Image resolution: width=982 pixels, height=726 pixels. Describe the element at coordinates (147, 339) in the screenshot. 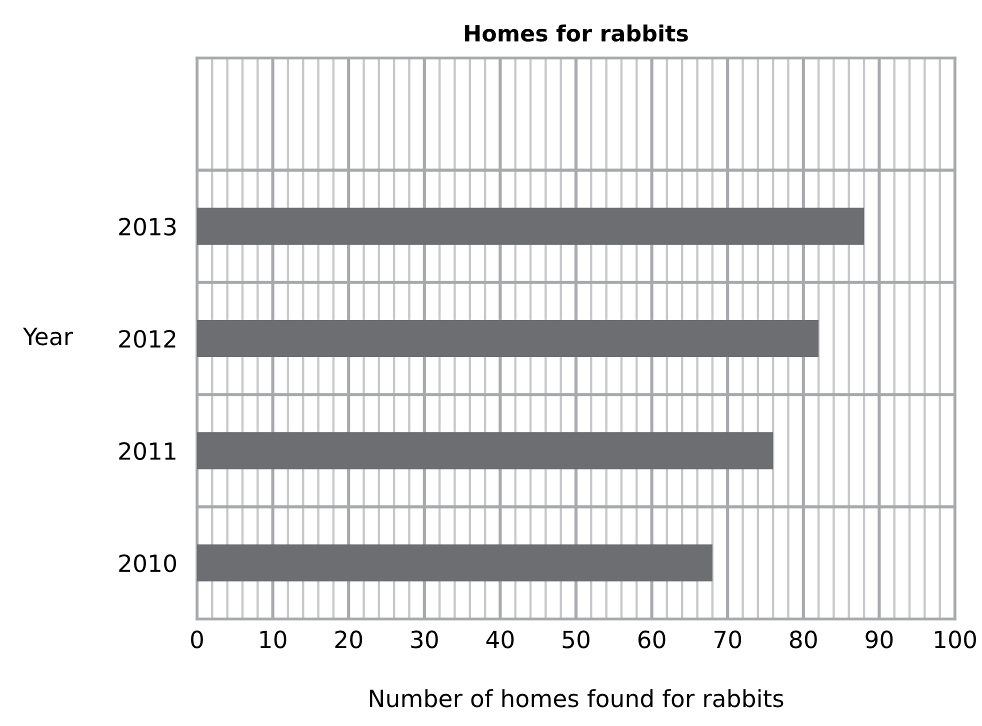

I see `y-tick-label: 2012` at that location.